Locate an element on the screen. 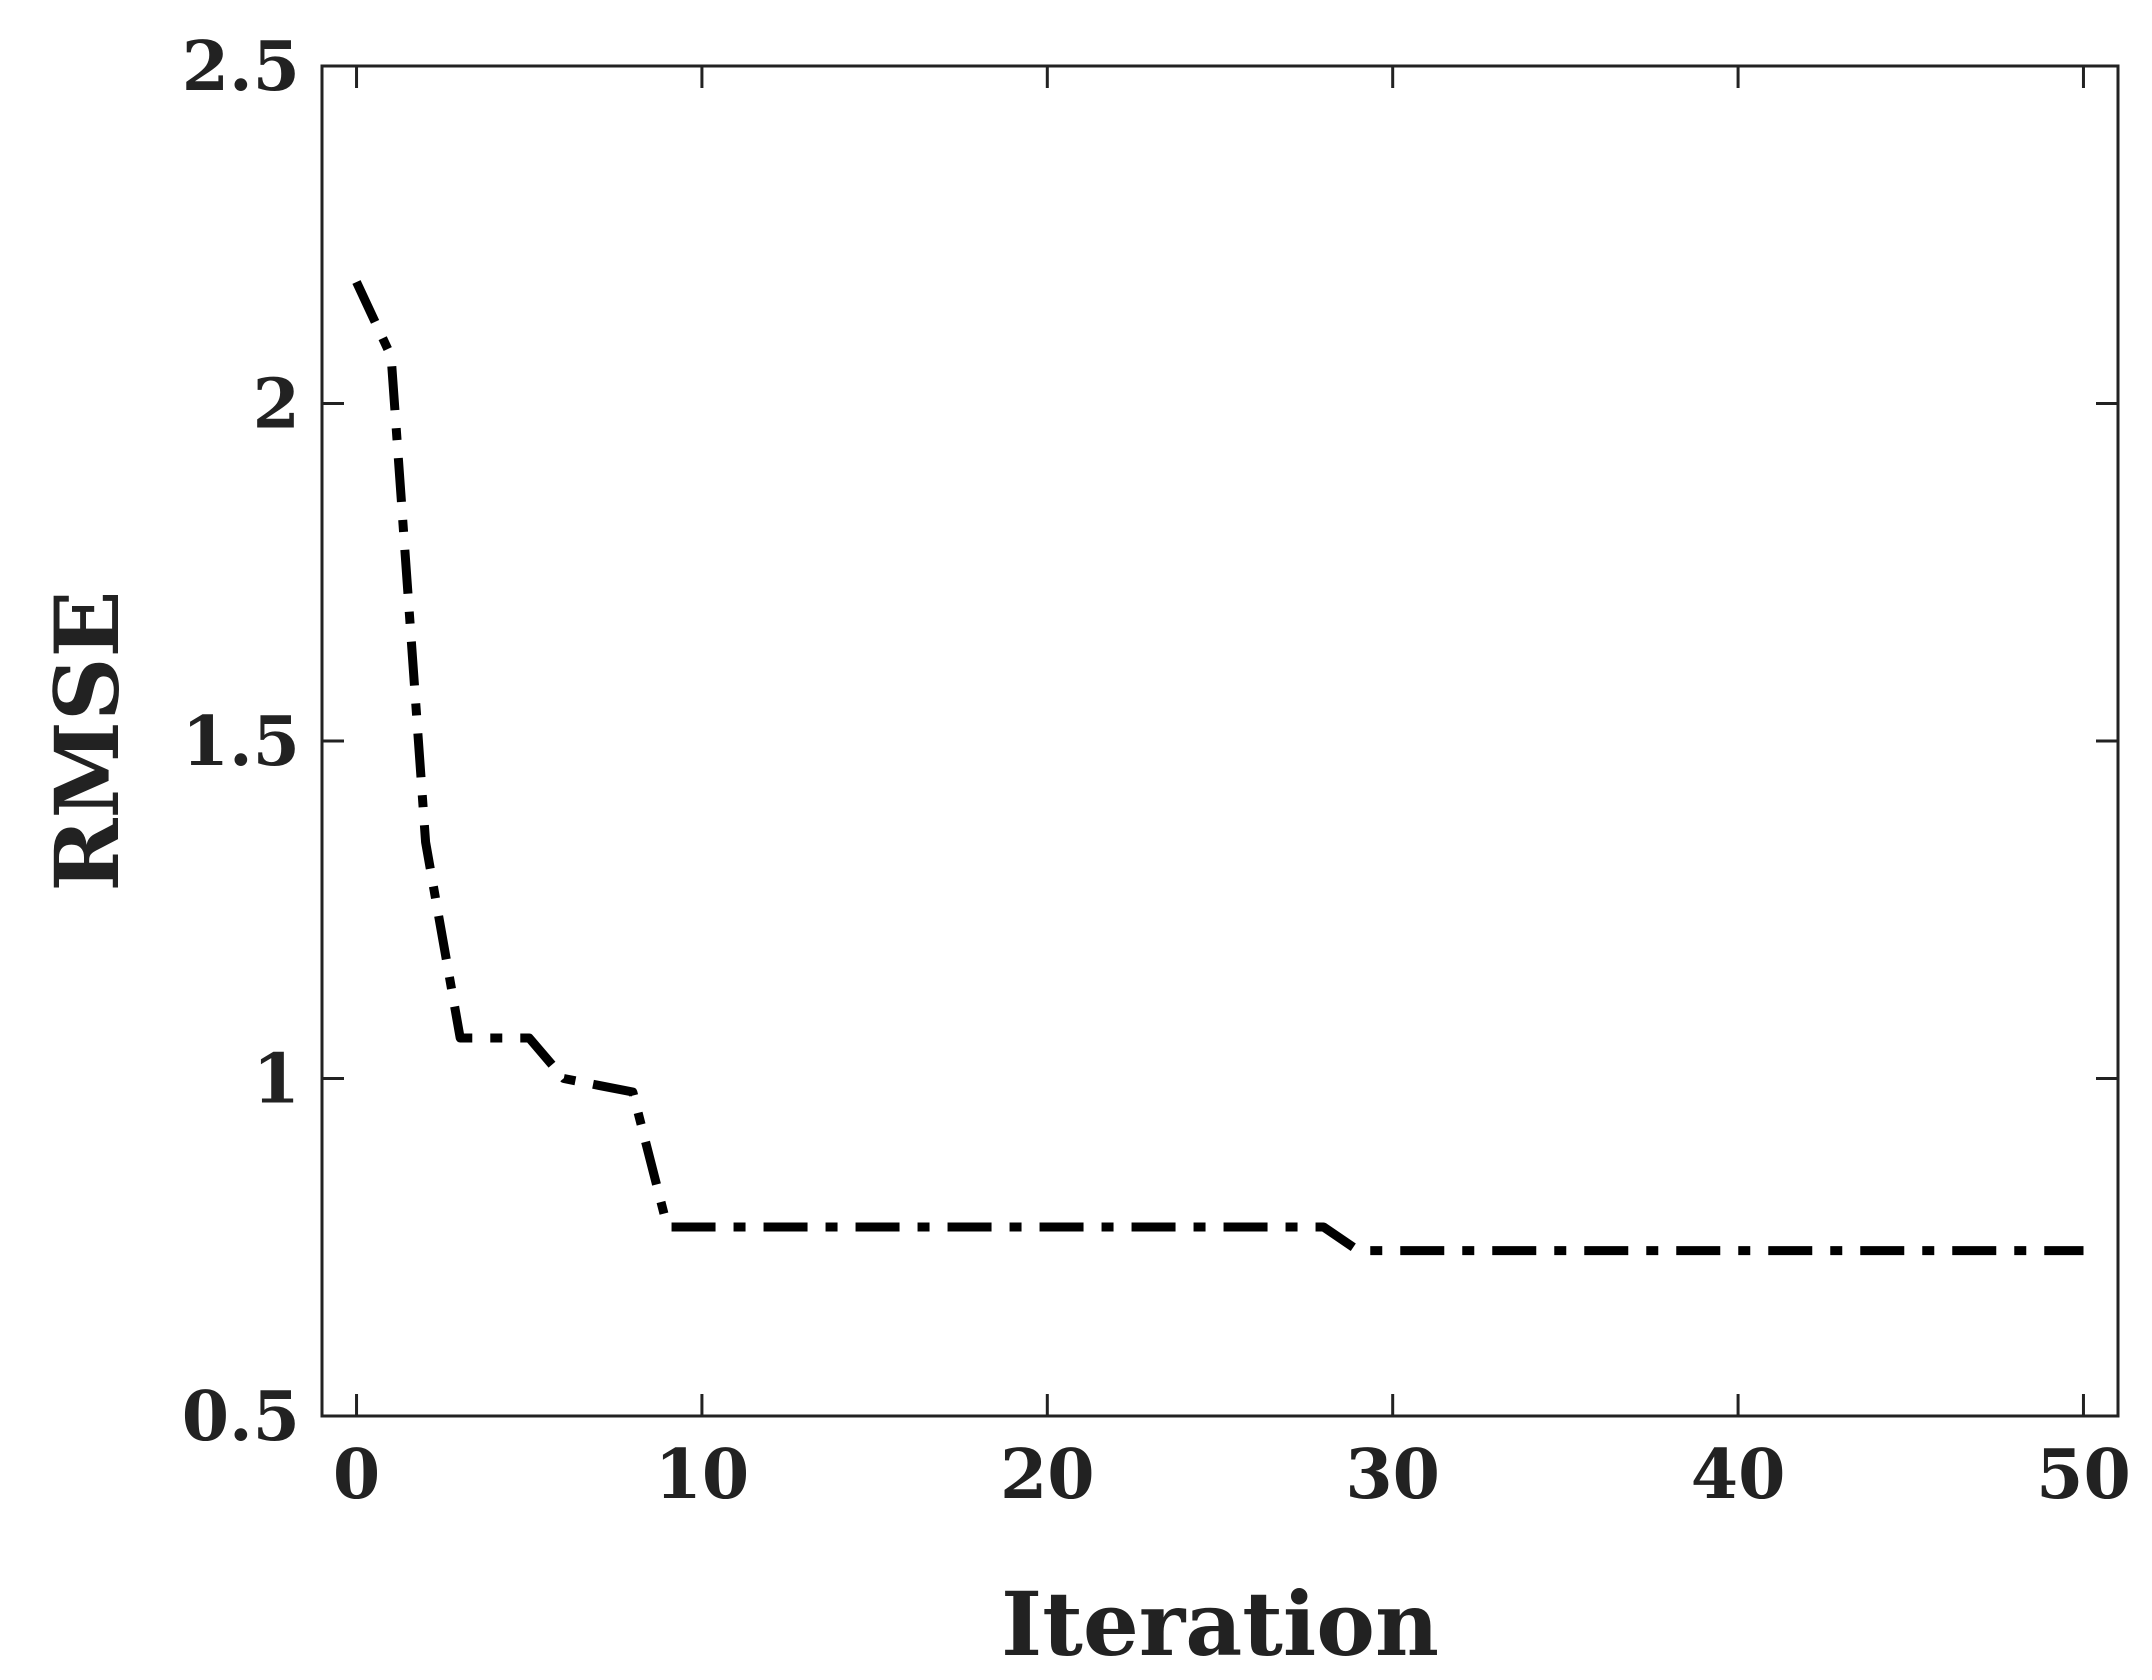  x-tick-label: 20 is located at coordinates (1047, 1475).